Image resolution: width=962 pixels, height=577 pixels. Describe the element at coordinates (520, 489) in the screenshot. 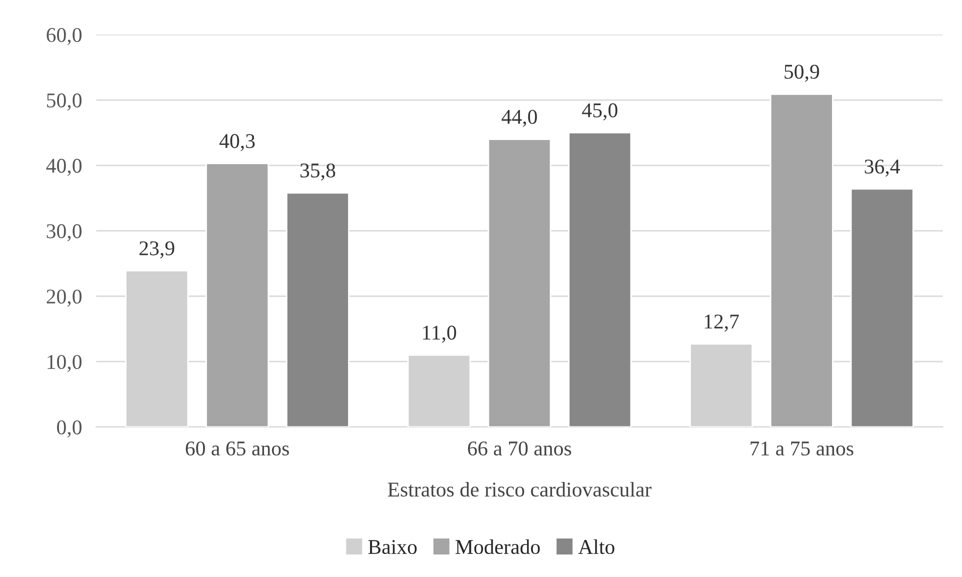

I see `x-axis-title: Estratos de risco cardiovascular` at that location.